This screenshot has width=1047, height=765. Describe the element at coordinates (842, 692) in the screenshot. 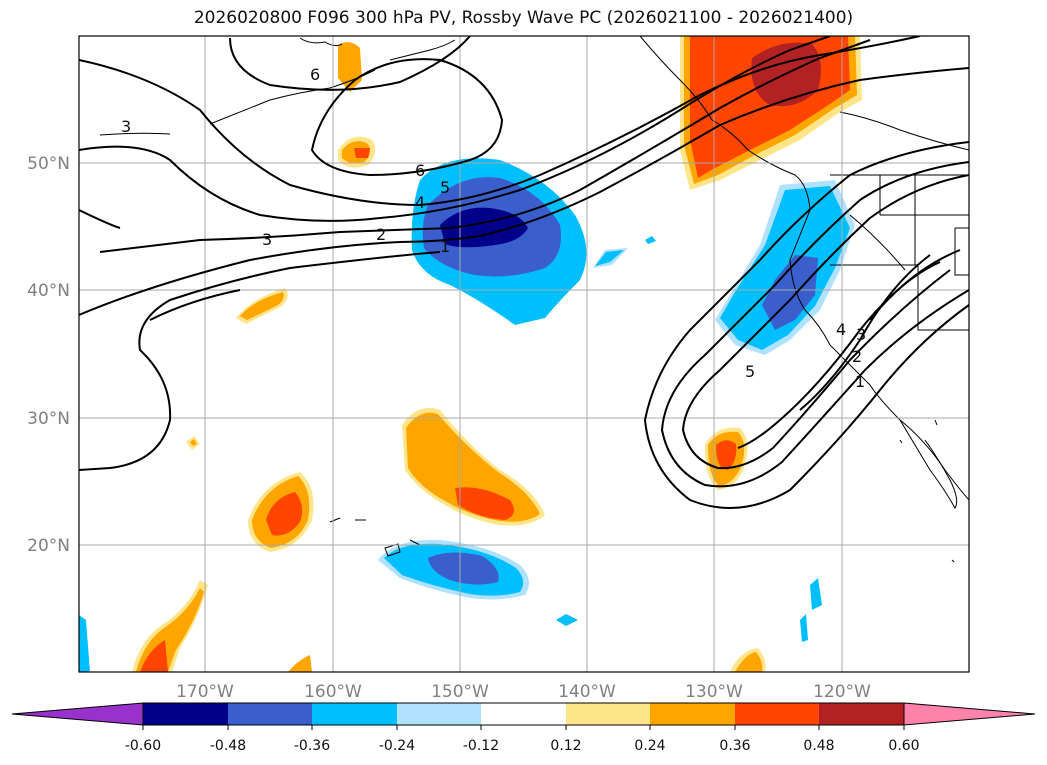

I see `lon-label-120w: 120°W` at that location.